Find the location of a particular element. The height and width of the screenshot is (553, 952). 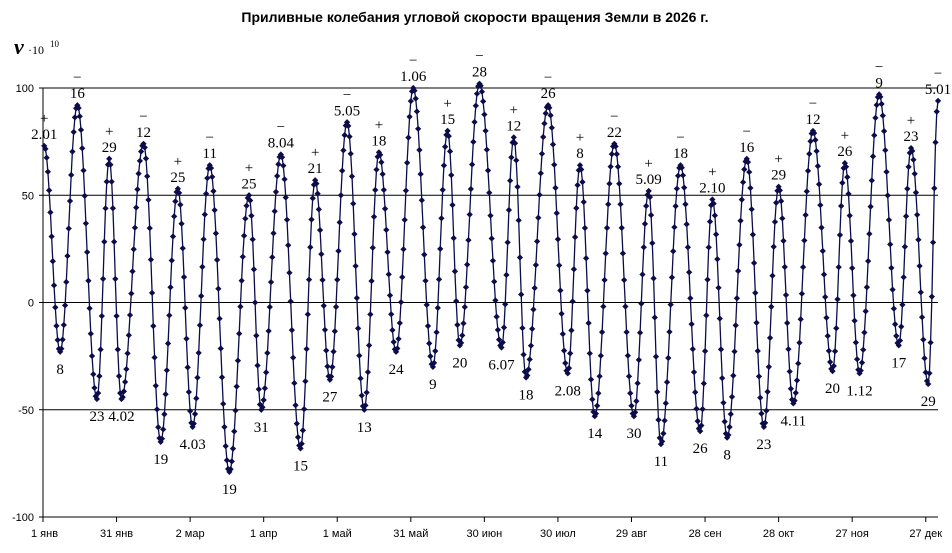

x-tick-label: 28 окт is located at coordinates (778, 534).